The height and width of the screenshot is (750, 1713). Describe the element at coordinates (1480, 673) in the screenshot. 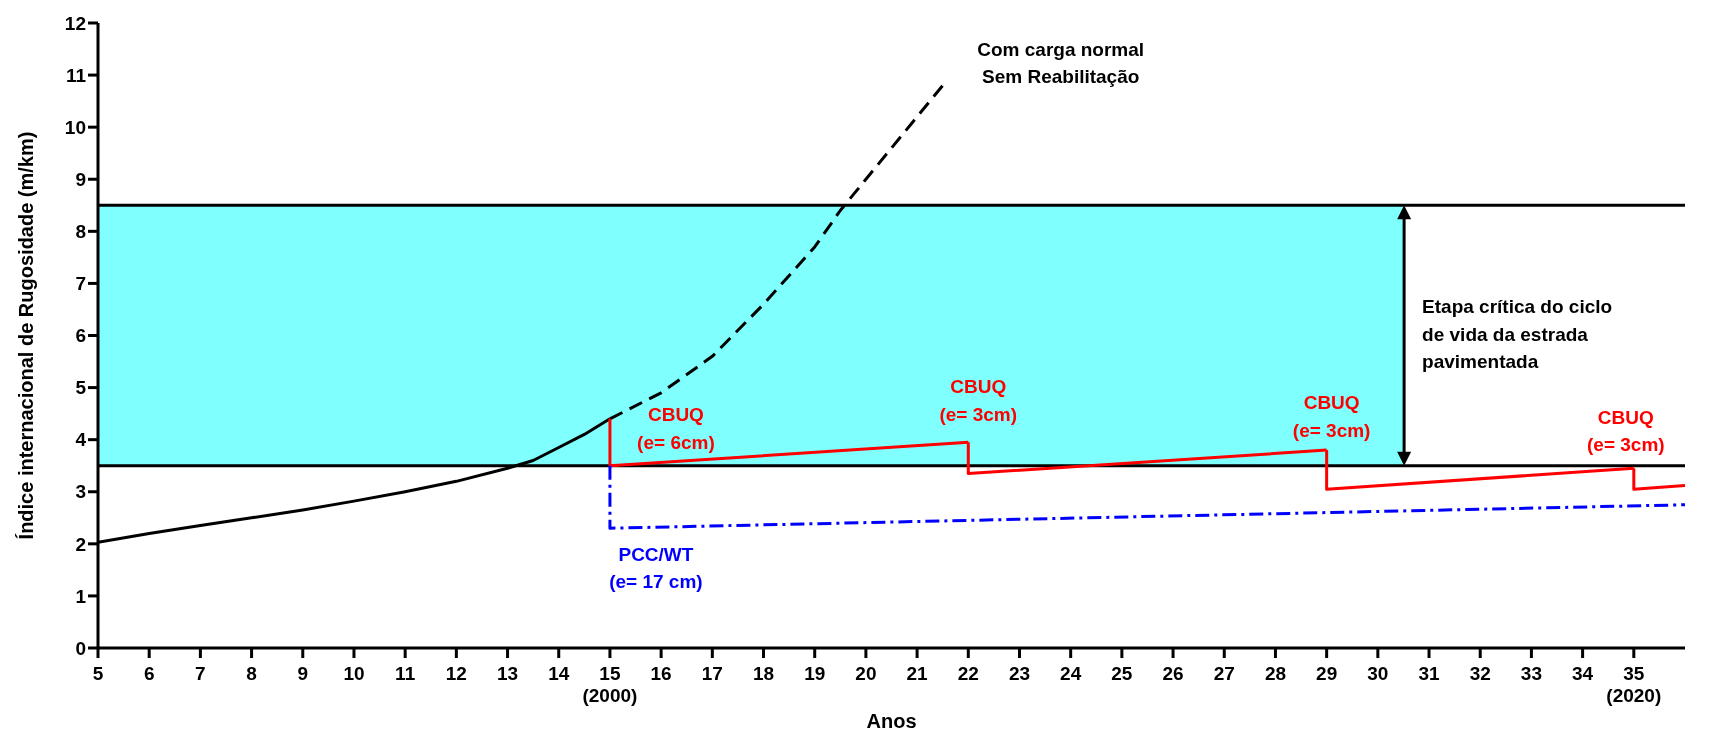

I see `x-tick-label: 32` at that location.